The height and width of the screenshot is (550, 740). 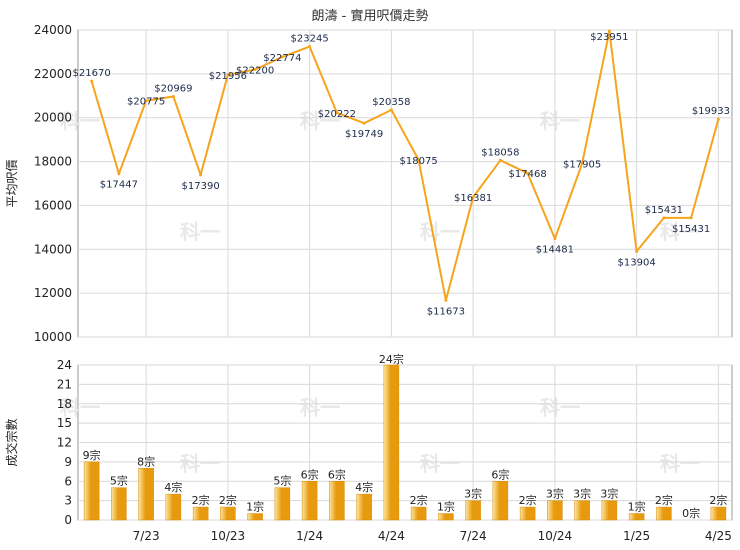 What do you see at coordinates (364, 487) in the screenshot?
I see `volume-bar-label: 4宗` at bounding box center [364, 487].